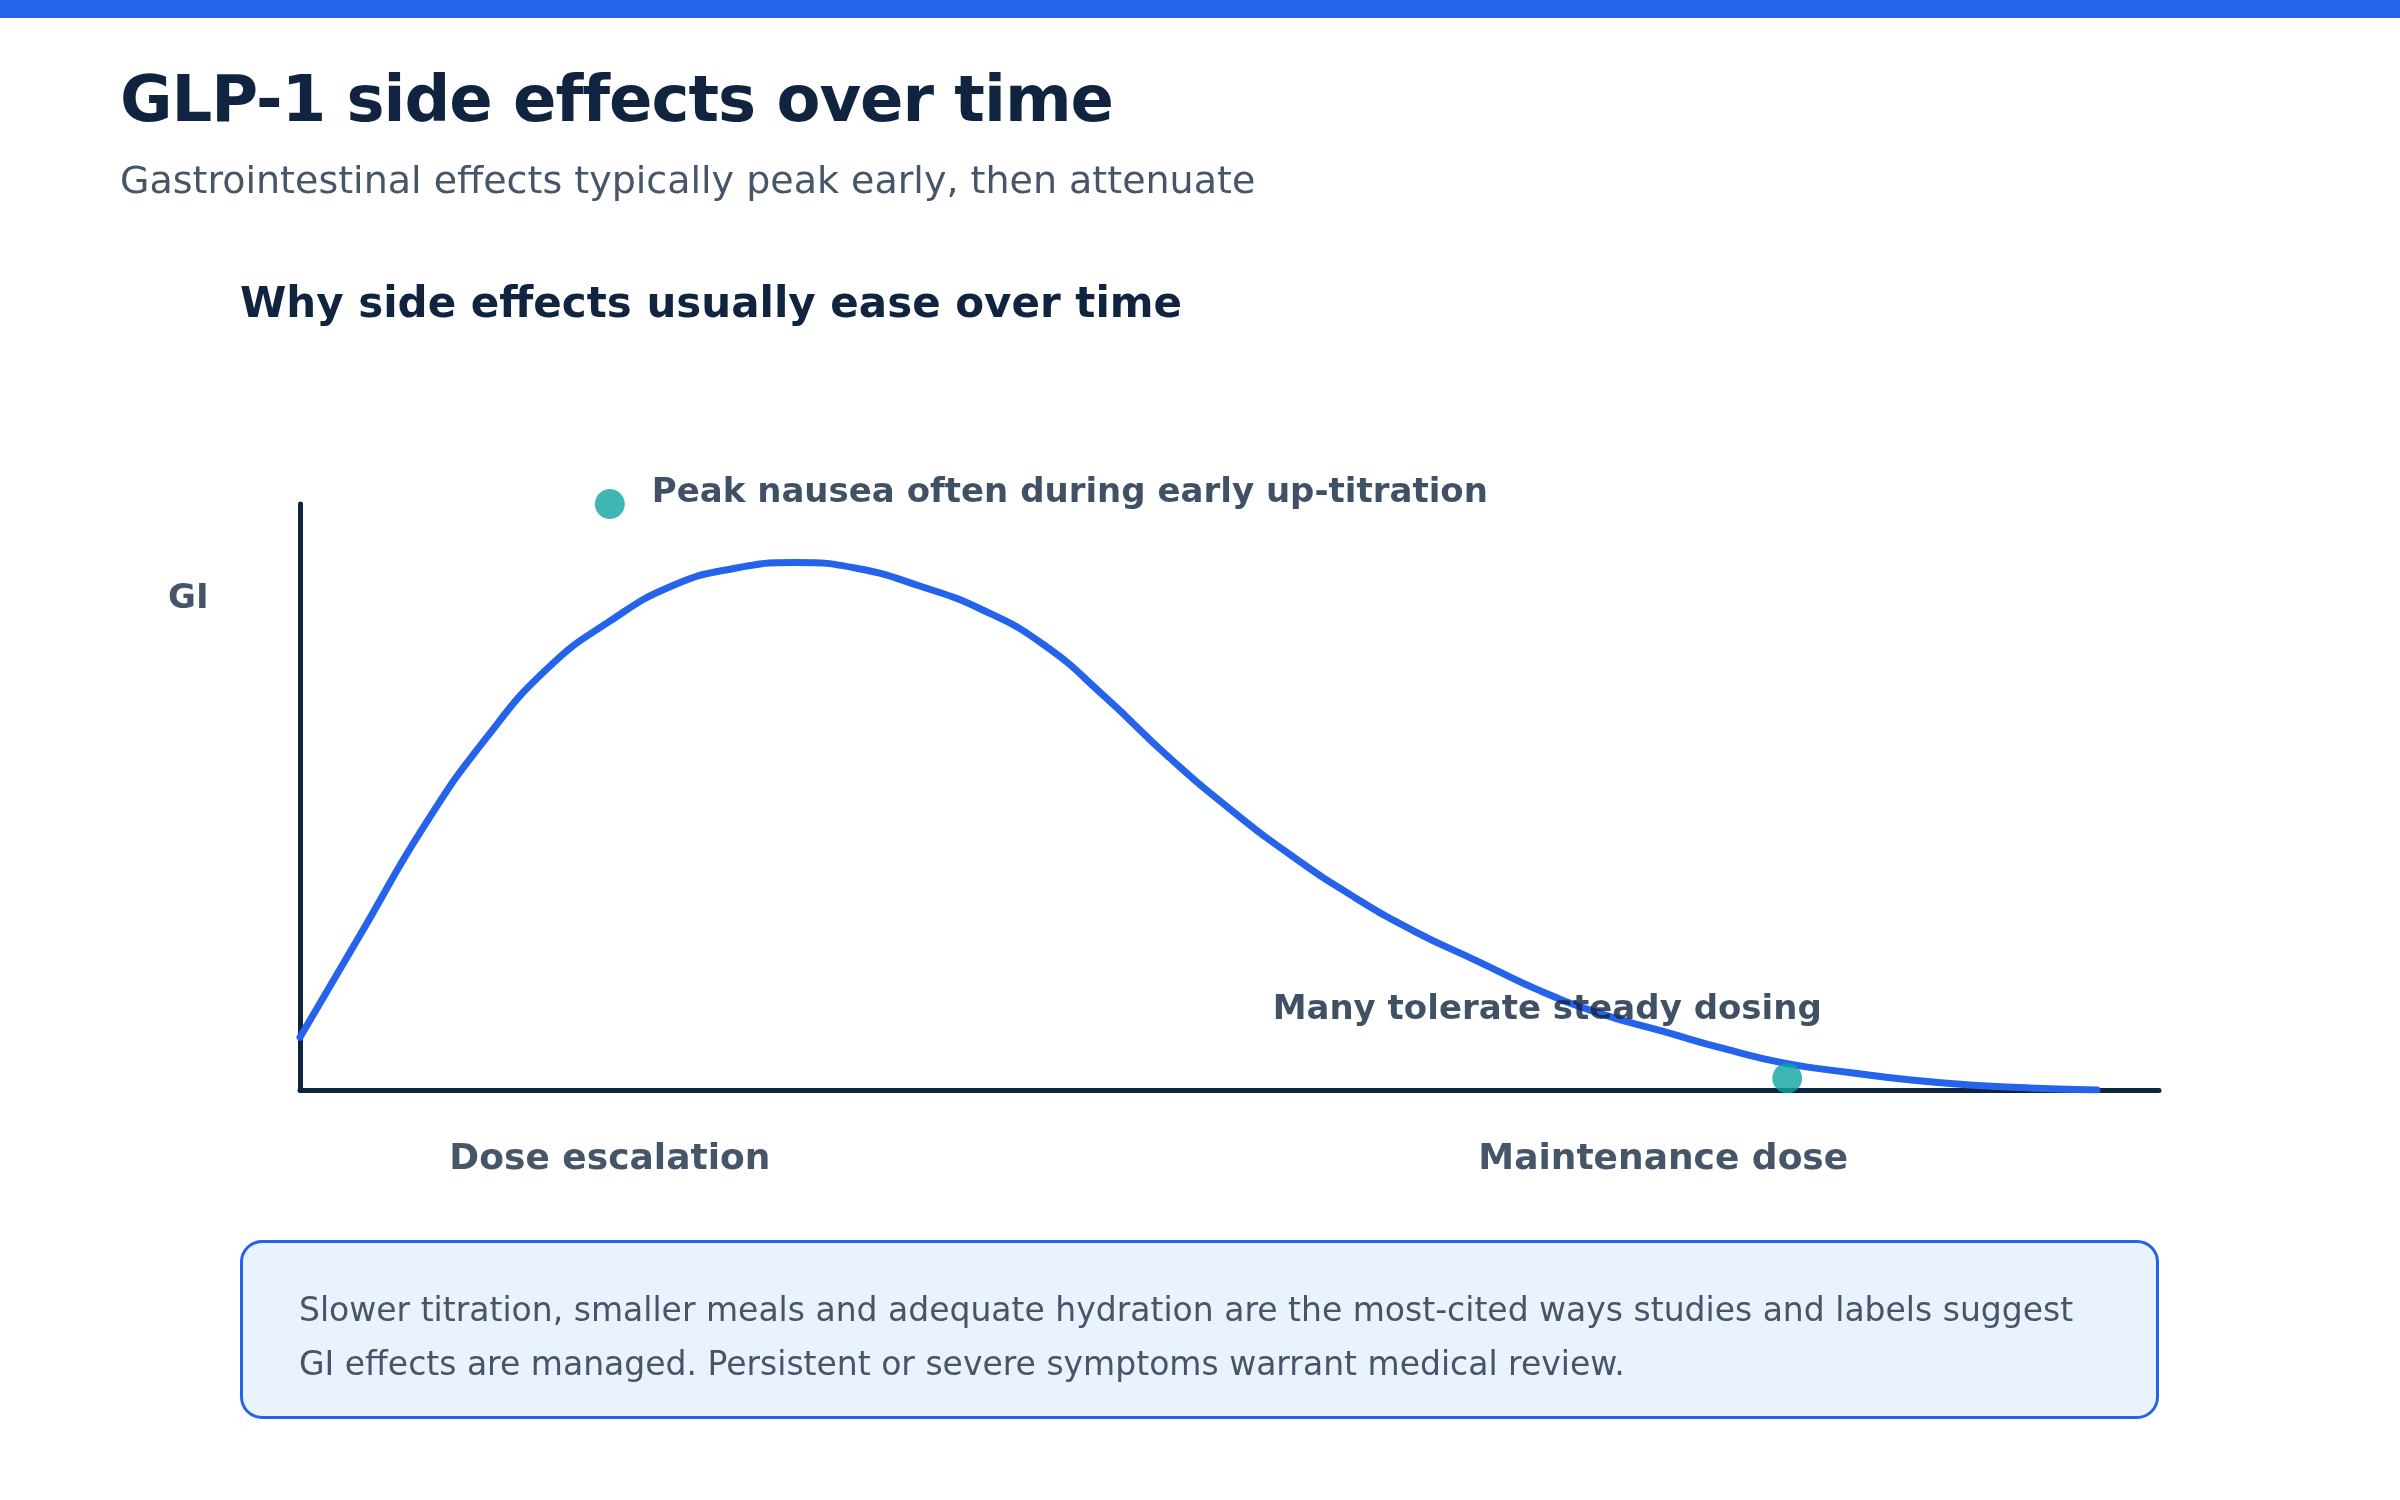  Describe the element at coordinates (688, 180) in the screenshot. I see `chart-subtitle: Gastrointestinal effects typically peak early, then attenuate` at that location.